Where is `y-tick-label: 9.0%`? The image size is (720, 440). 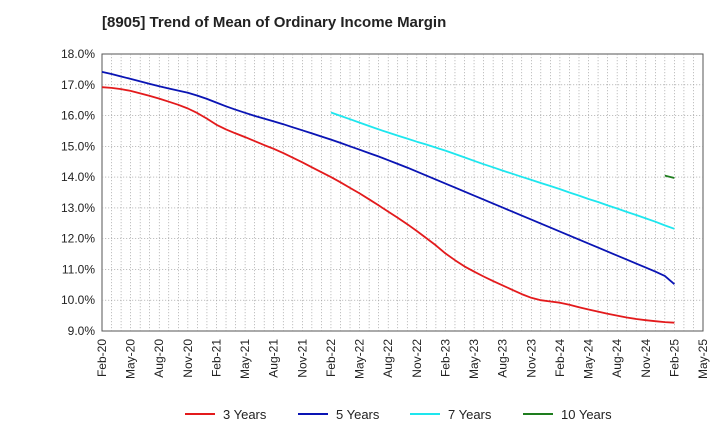 y-tick-label: 9.0% is located at coordinates (82, 331).